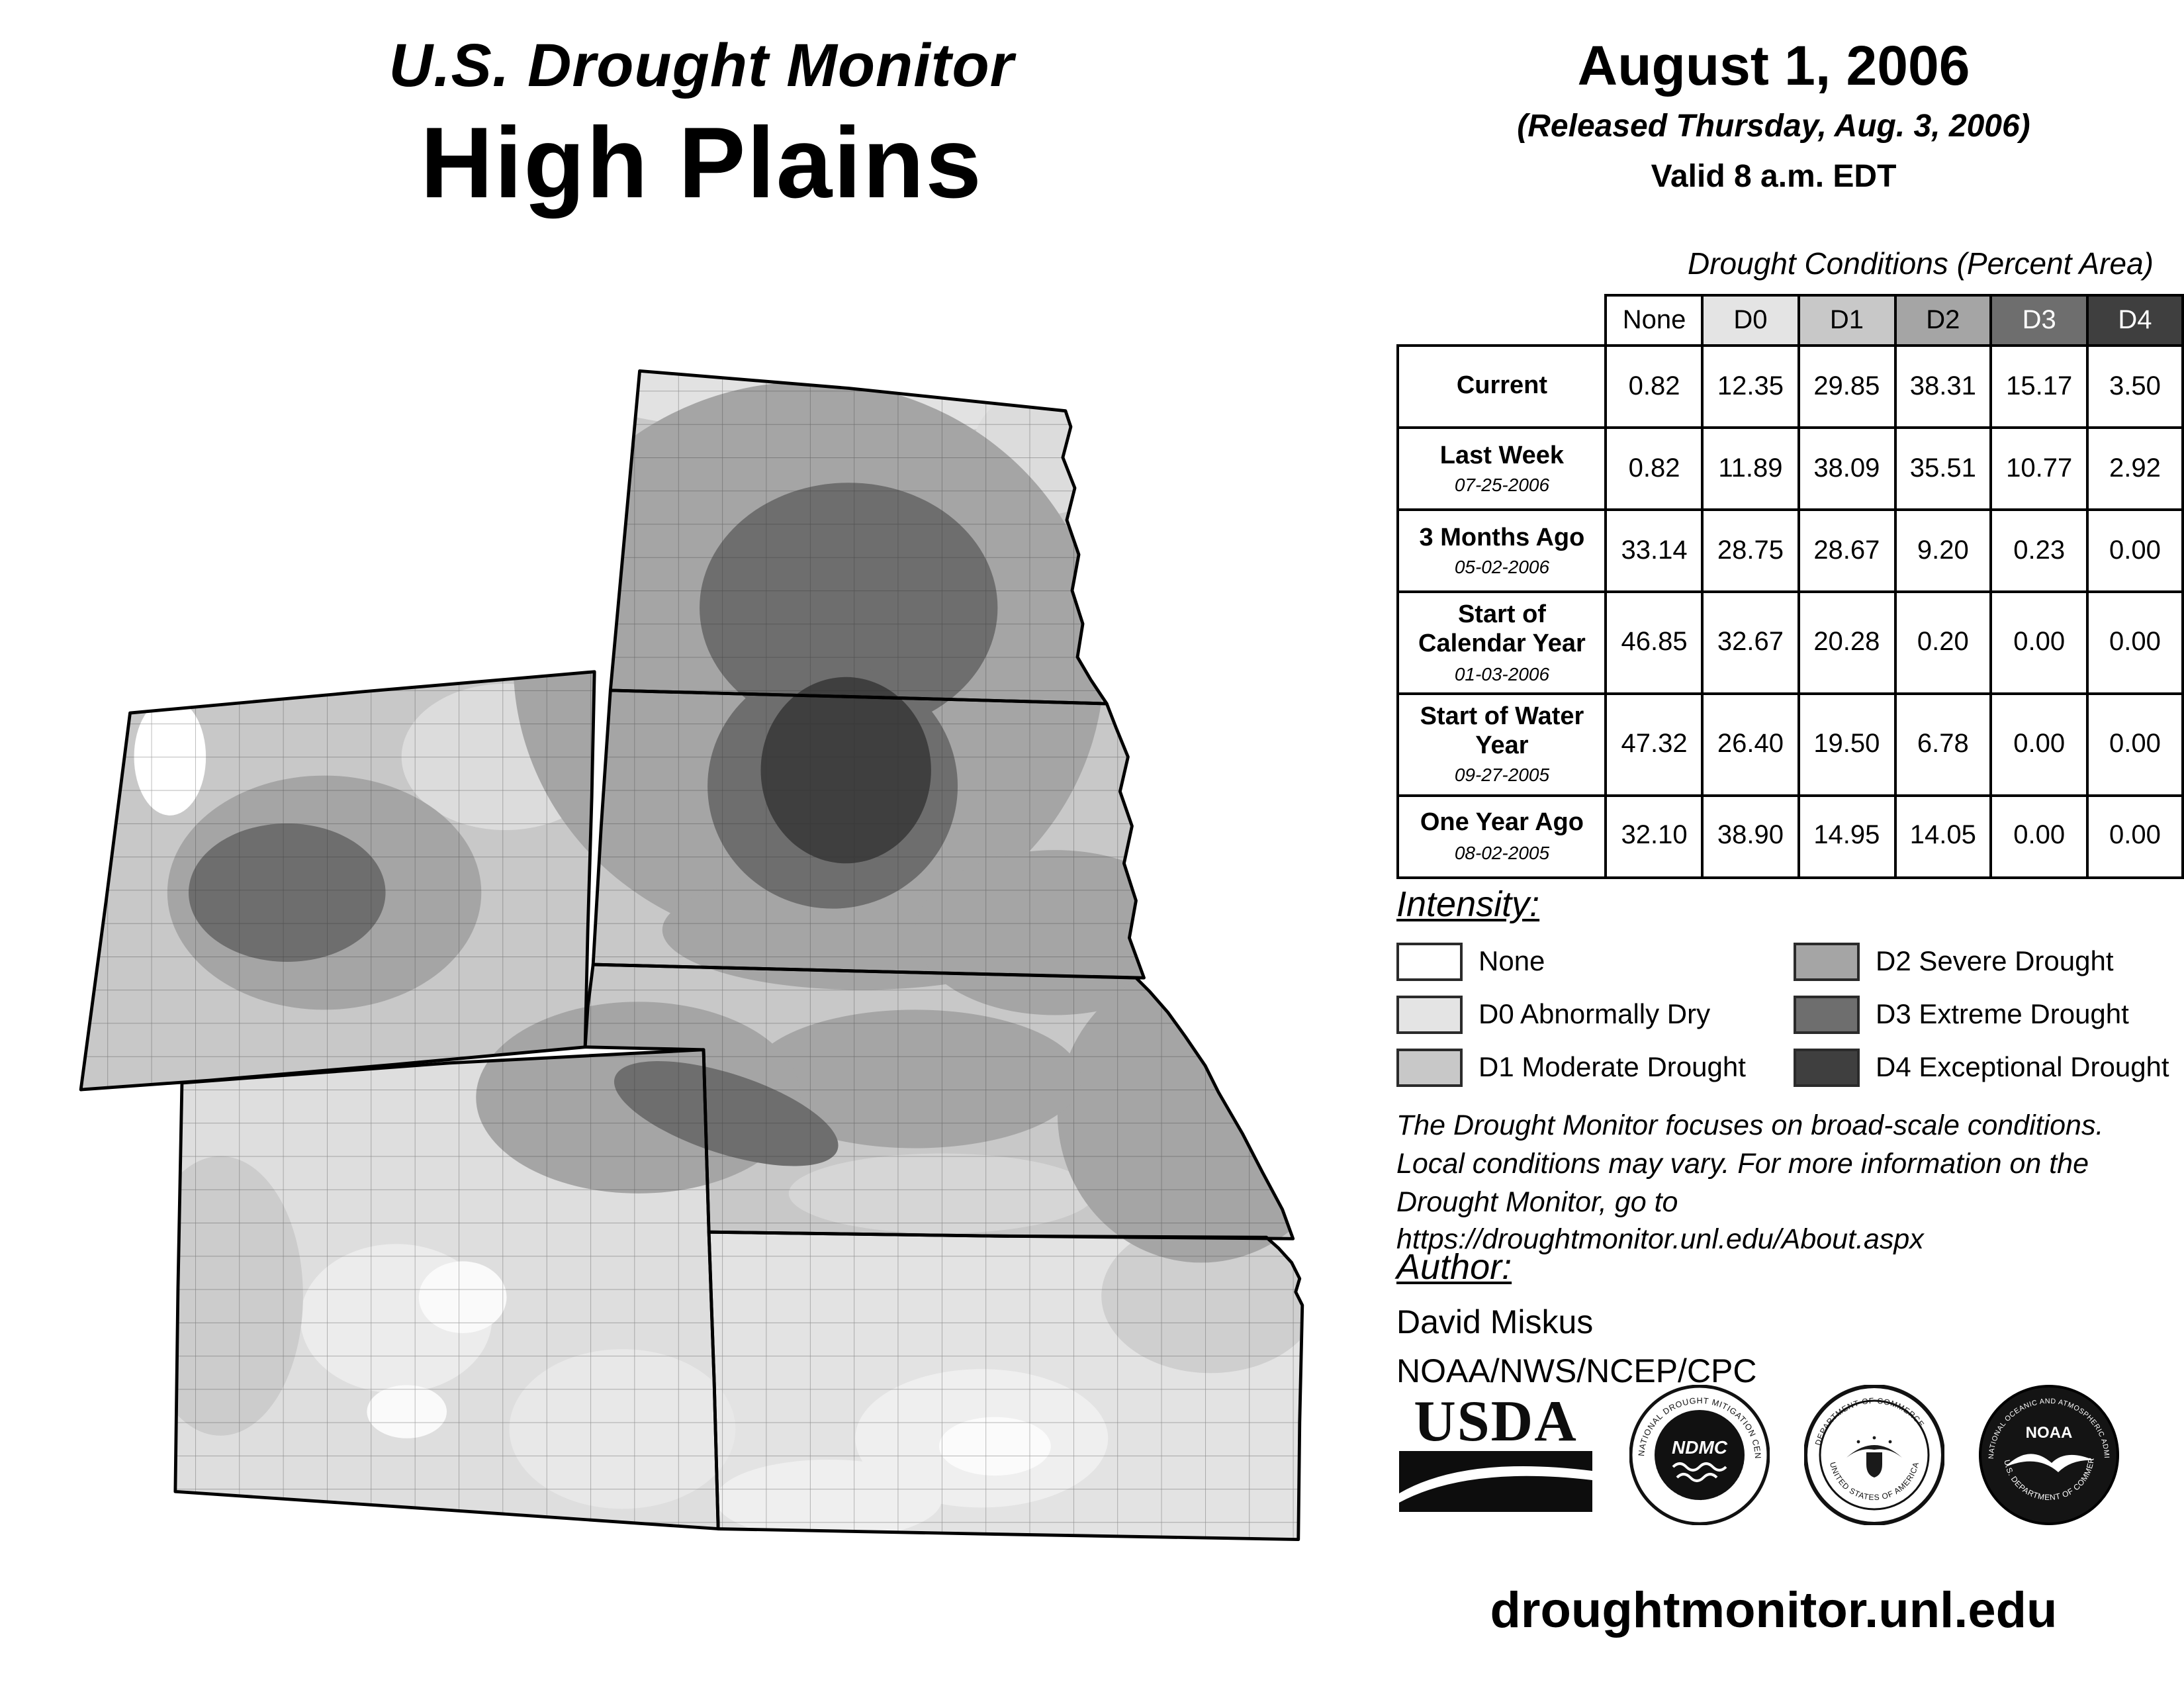 The width and height of the screenshot is (2184, 1688). I want to click on author-block: Author: David Miskus NOAA/NWS/NCEP/CPC, so click(1783, 1319).